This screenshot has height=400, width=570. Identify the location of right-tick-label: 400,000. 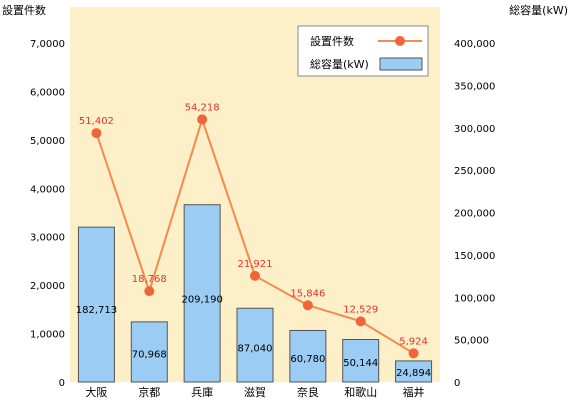
(474, 44).